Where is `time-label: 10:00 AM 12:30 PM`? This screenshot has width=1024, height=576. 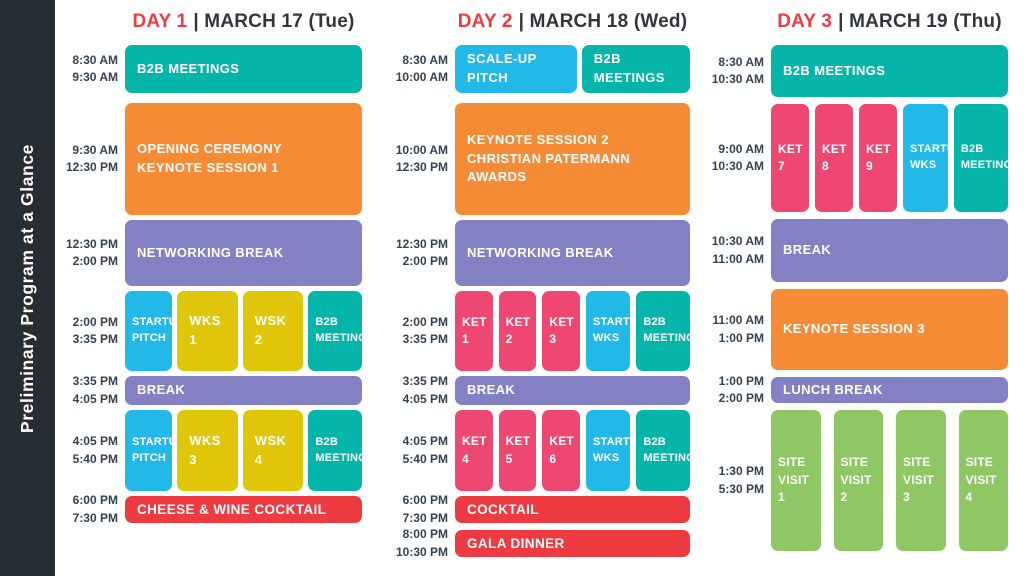 time-label: 10:00 AM 12:30 PM is located at coordinates (421, 158).